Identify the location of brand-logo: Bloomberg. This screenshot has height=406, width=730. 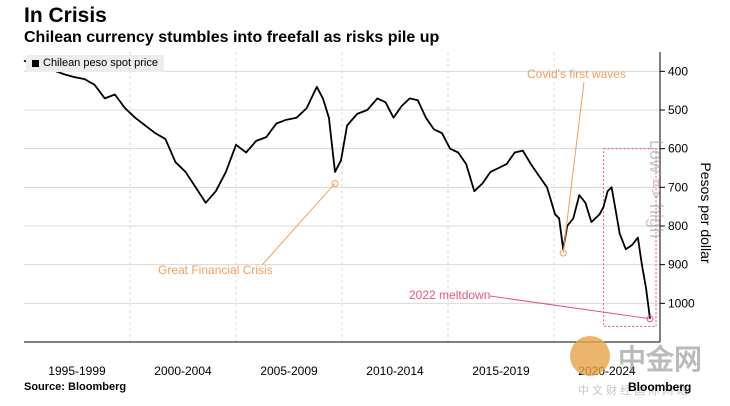
(660, 387).